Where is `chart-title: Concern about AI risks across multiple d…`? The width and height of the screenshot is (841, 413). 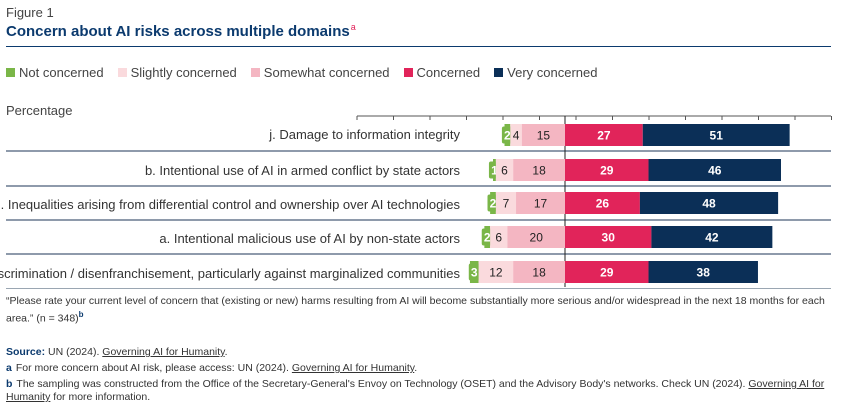
chart-title: Concern about AI risks across multiple d… is located at coordinates (181, 31).